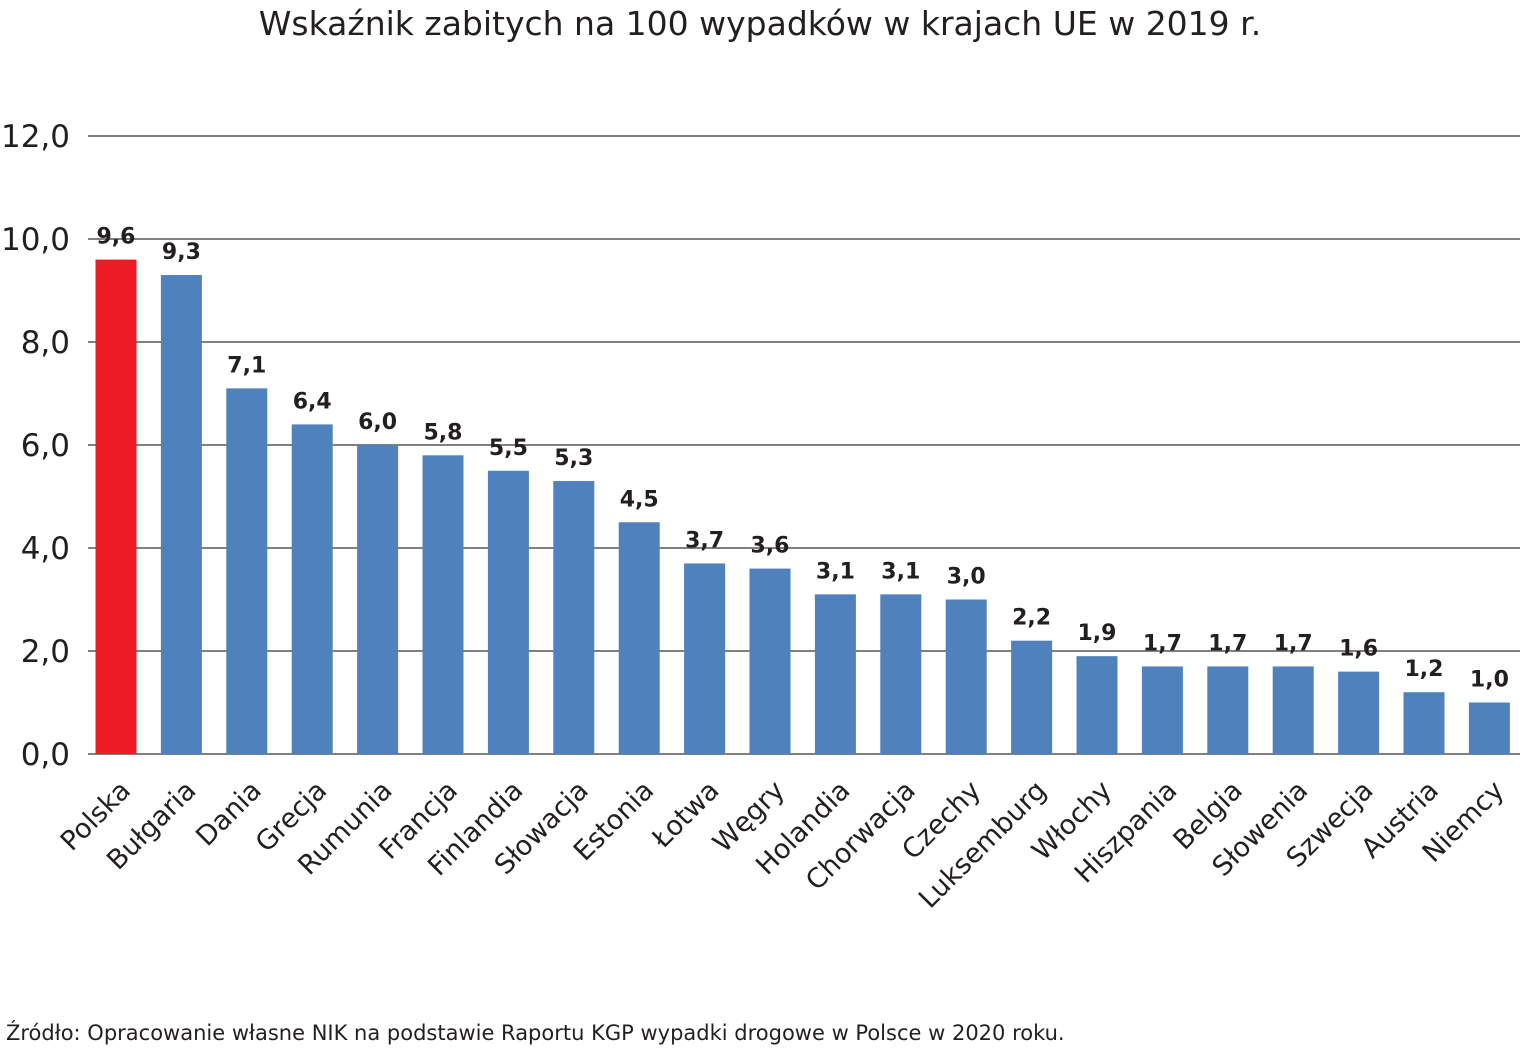 The width and height of the screenshot is (1520, 1050). I want to click on data-label: 5,8, so click(443, 432).